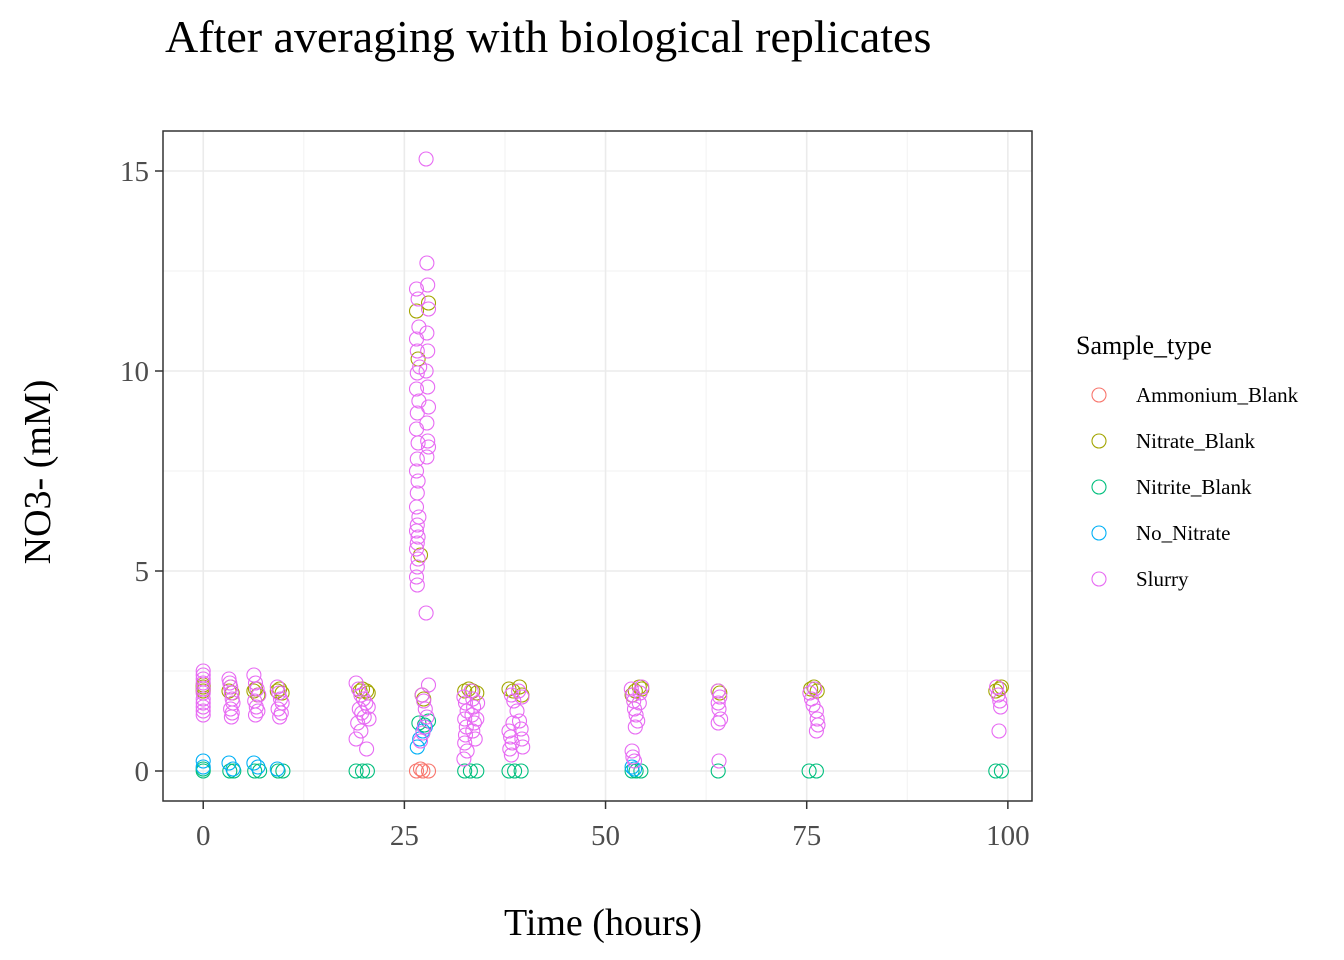  I want to click on x-tick-label: 100, so click(1008, 836).